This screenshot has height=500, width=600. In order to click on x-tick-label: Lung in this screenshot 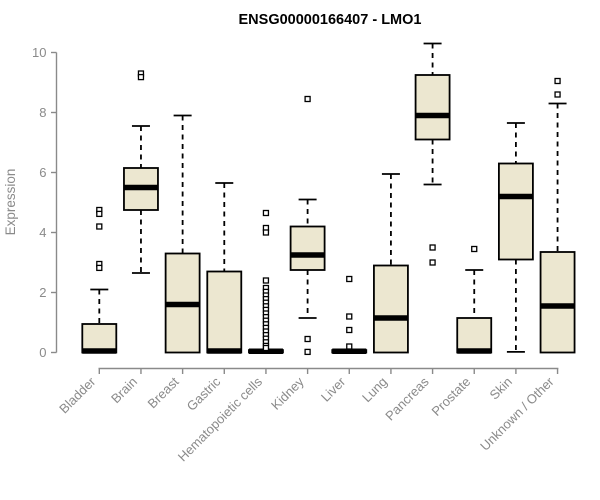, I will do `click(374, 389)`.